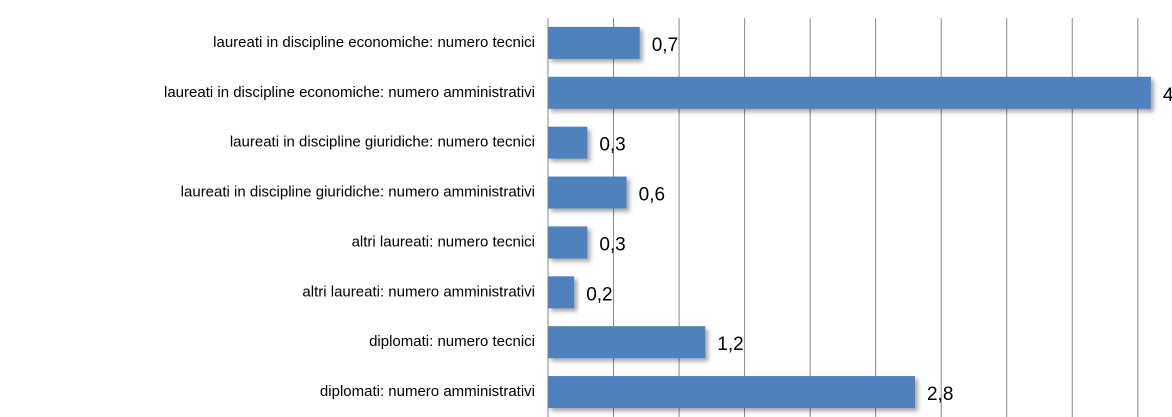 The width and height of the screenshot is (1172, 417). Describe the element at coordinates (452, 341) in the screenshot. I see `category-label: diplomati: numero tecnici` at that location.